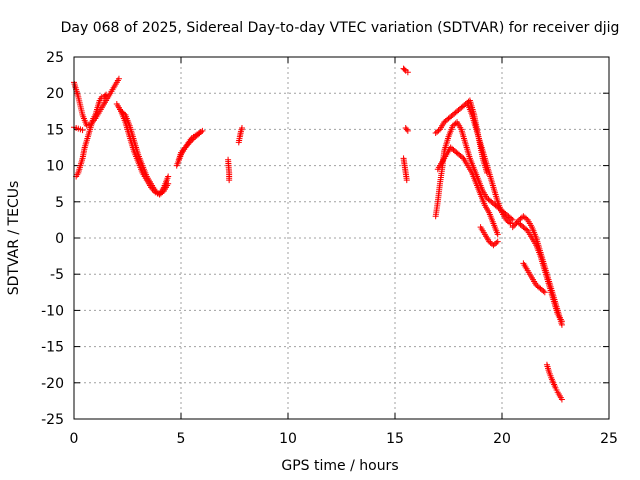  I want to click on x-tick-label: 0, so click(74, 439).